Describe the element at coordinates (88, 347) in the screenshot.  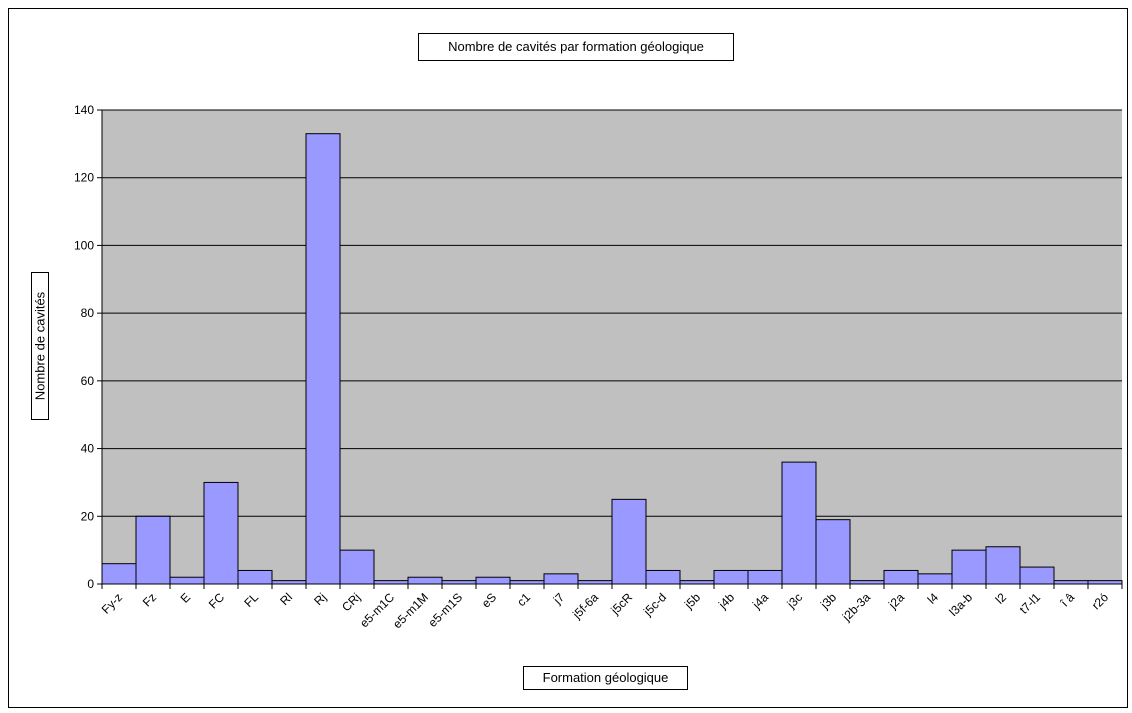
I see `y-tick-labels: 0 20 40 60 80 100 120 140` at that location.